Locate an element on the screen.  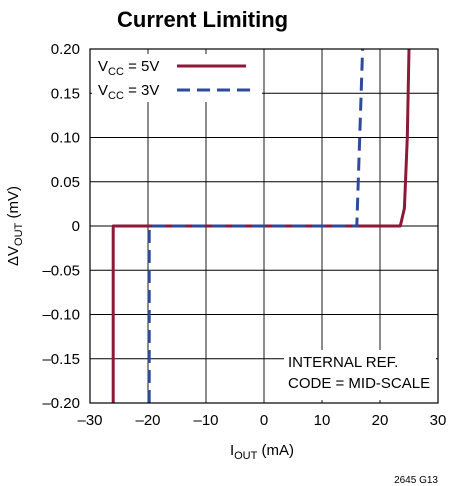
annotation-box: INTERNAL REF. CODE = MID-SCALE is located at coordinates (360, 375).